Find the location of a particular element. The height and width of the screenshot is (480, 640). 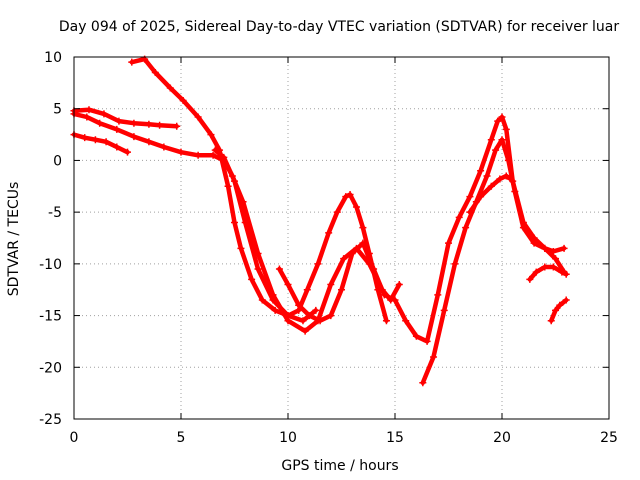

y-tick-label: -25 is located at coordinates (50, 420).